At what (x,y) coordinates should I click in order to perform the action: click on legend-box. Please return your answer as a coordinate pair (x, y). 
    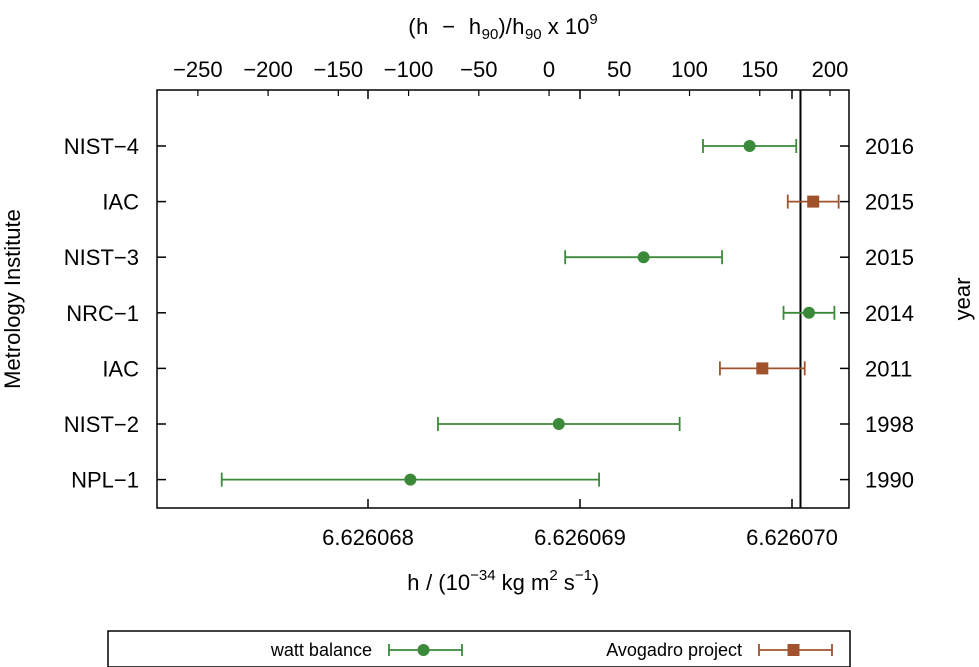
    Looking at the image, I should click on (479, 648).